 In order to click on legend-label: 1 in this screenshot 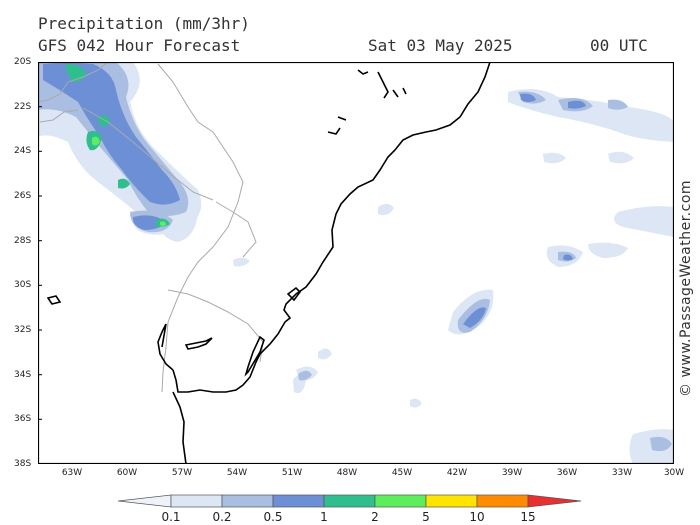, I will do `click(324, 517)`.